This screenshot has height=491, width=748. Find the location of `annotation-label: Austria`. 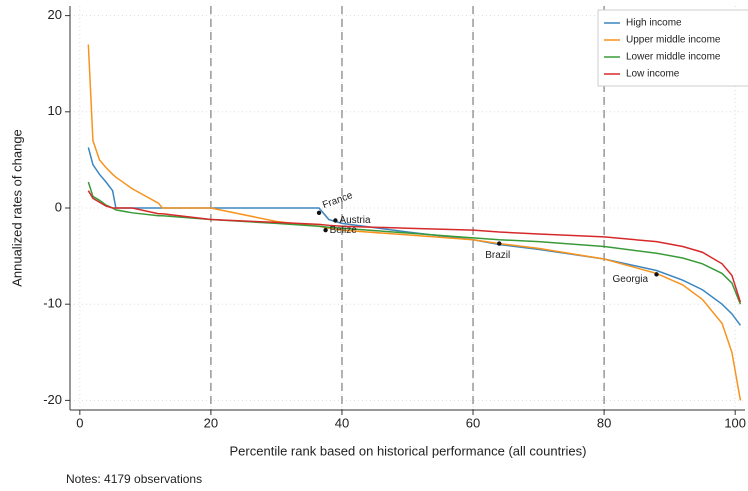

annotation-label: Austria is located at coordinates (355, 220).